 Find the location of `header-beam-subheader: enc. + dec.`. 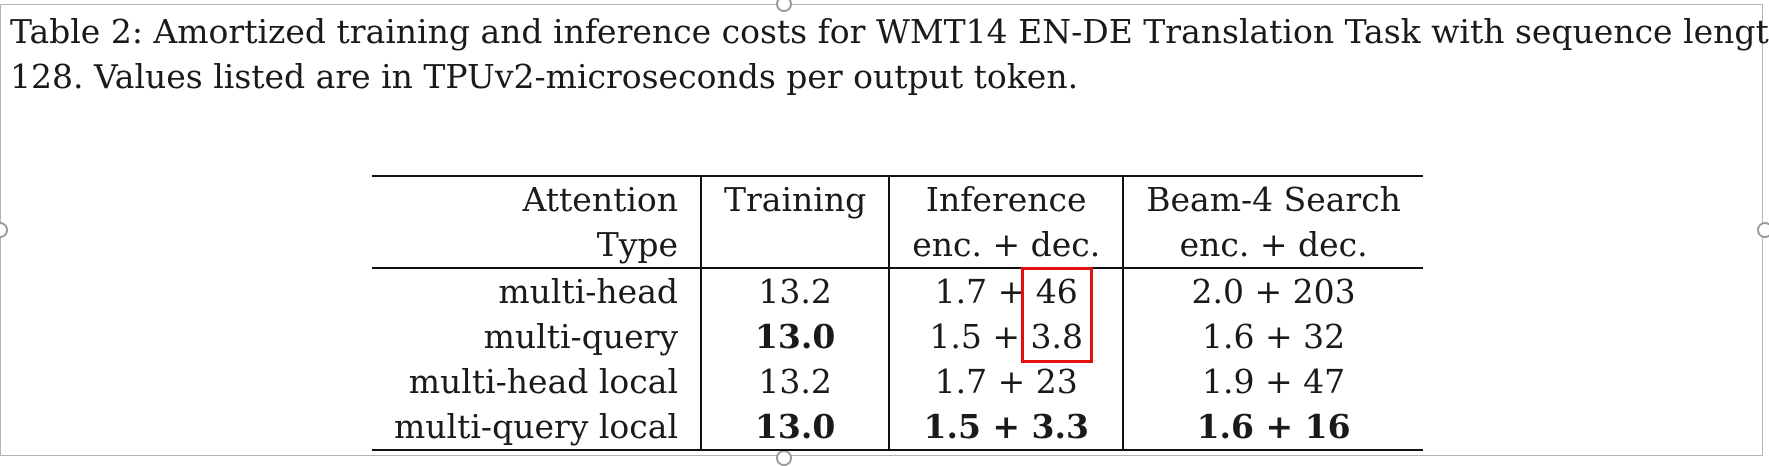

header-beam-subheader: enc. + dec. is located at coordinates (1273, 245).